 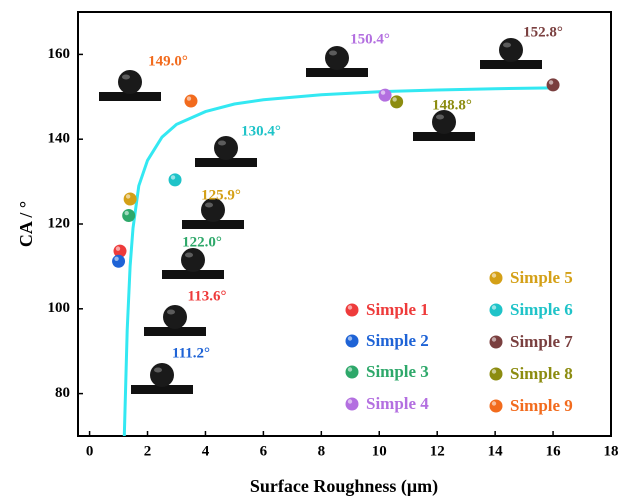 I want to click on legend-label: Simple 3, so click(x=397, y=371).